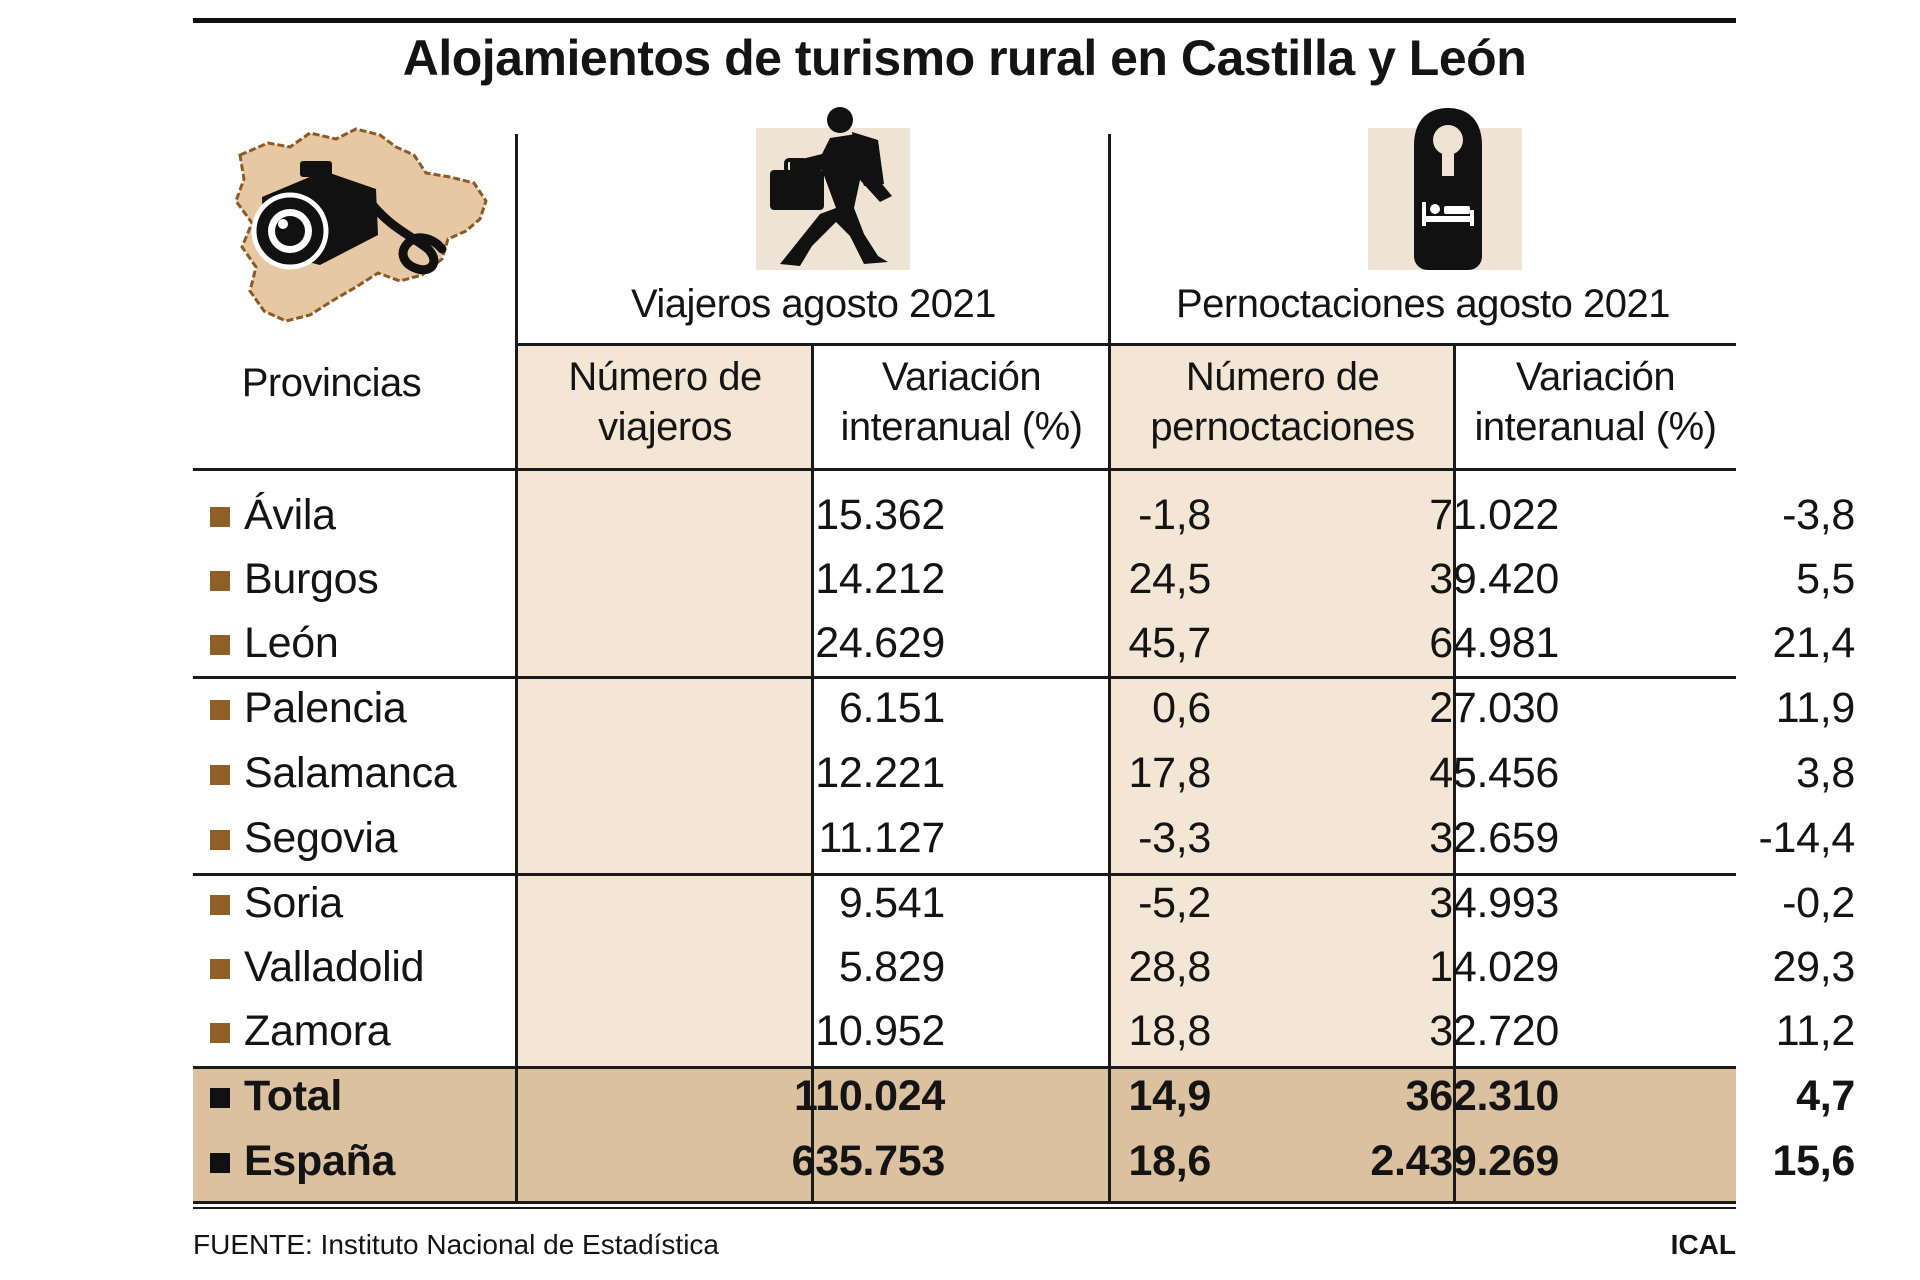 This screenshot has width=1920, height=1280. Describe the element at coordinates (1174, 903) in the screenshot. I see `cell-var-viajeros: -5,2` at that location.